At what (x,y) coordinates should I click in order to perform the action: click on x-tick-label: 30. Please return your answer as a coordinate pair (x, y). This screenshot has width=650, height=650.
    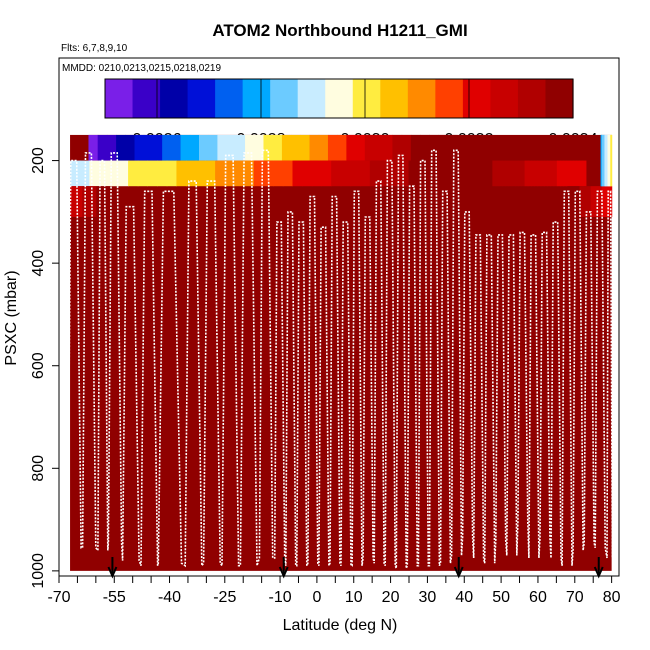
    Looking at the image, I should click on (428, 597).